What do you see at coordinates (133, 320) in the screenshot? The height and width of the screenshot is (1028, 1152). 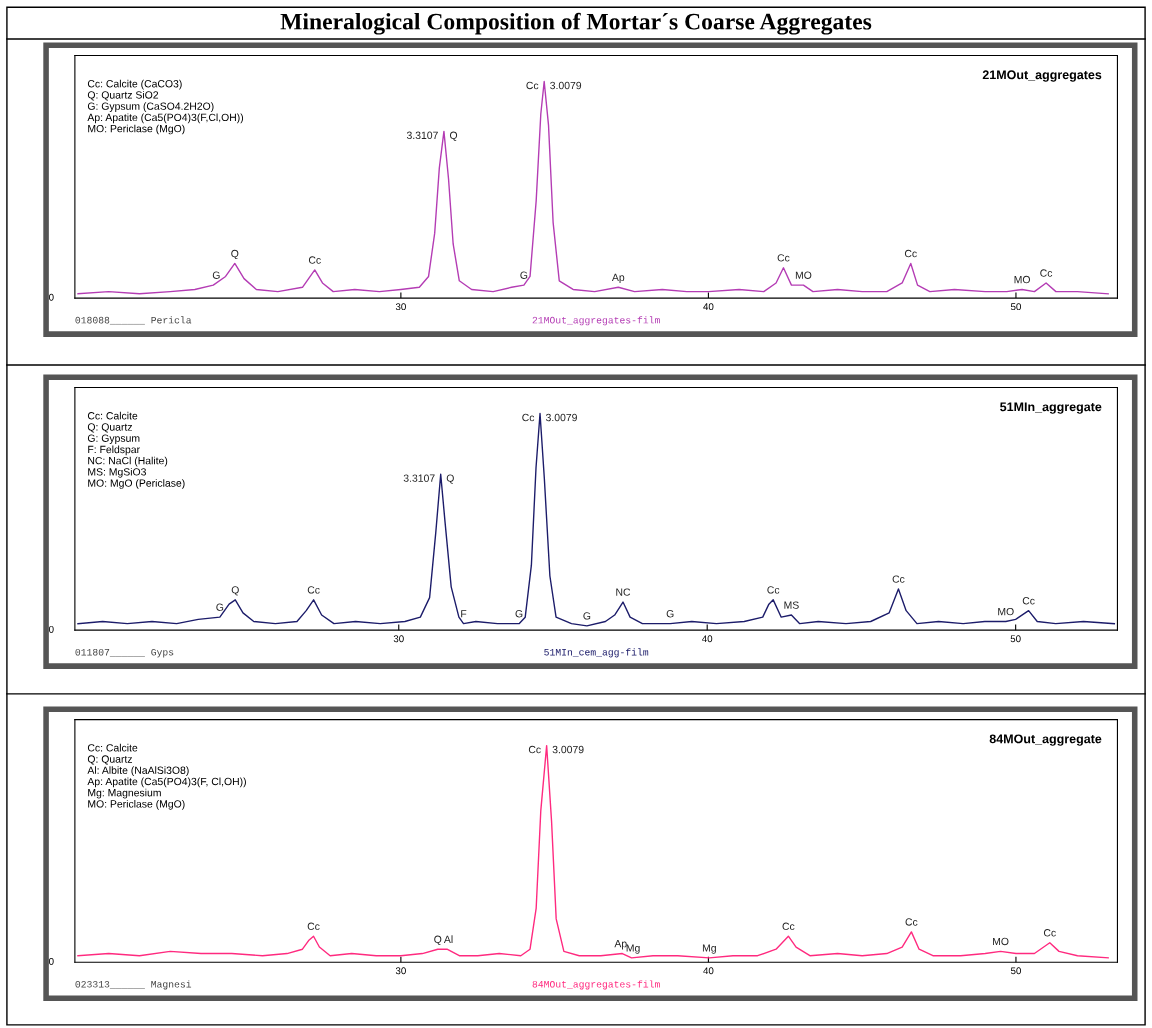 I see `text: 018088______ Pericla` at bounding box center [133, 320].